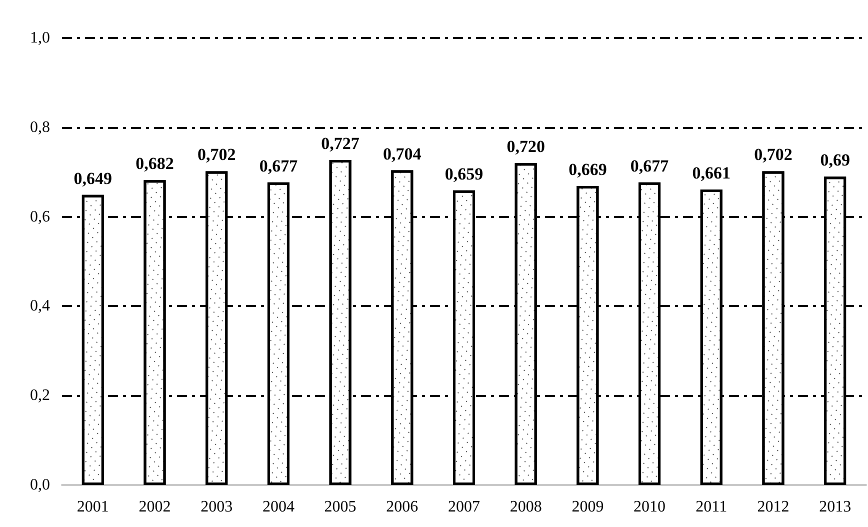  I want to click on x-tick-label: 2002, so click(154, 507).